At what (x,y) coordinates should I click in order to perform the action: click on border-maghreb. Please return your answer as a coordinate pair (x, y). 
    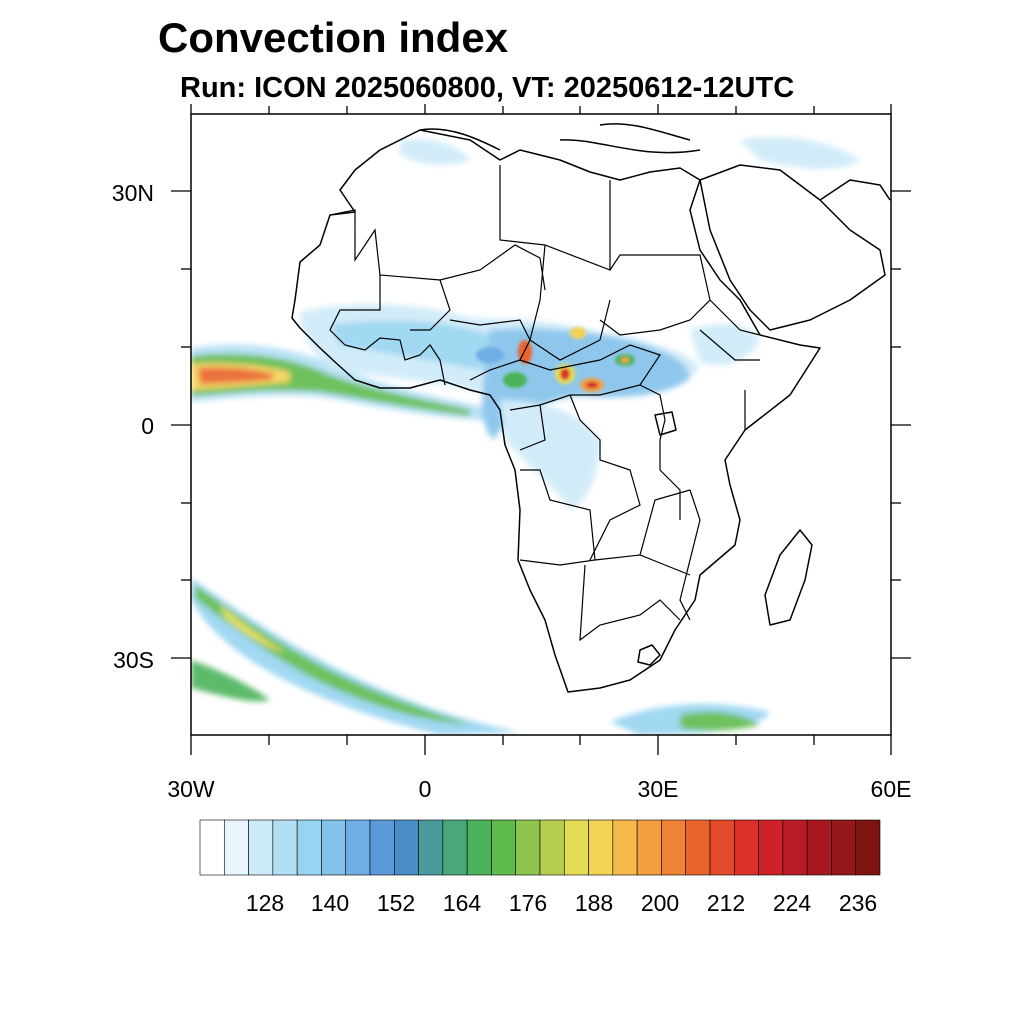
    Looking at the image, I should click on (437, 250).